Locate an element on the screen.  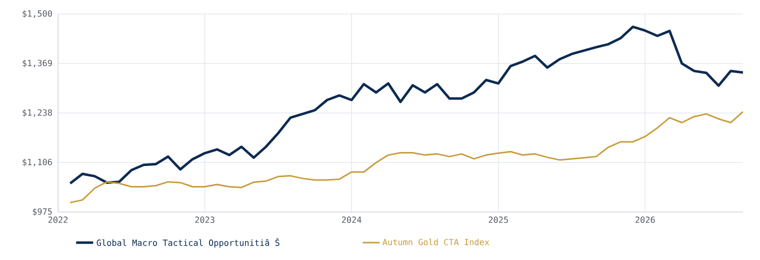
x-tick-label: 2025 is located at coordinates (498, 219).